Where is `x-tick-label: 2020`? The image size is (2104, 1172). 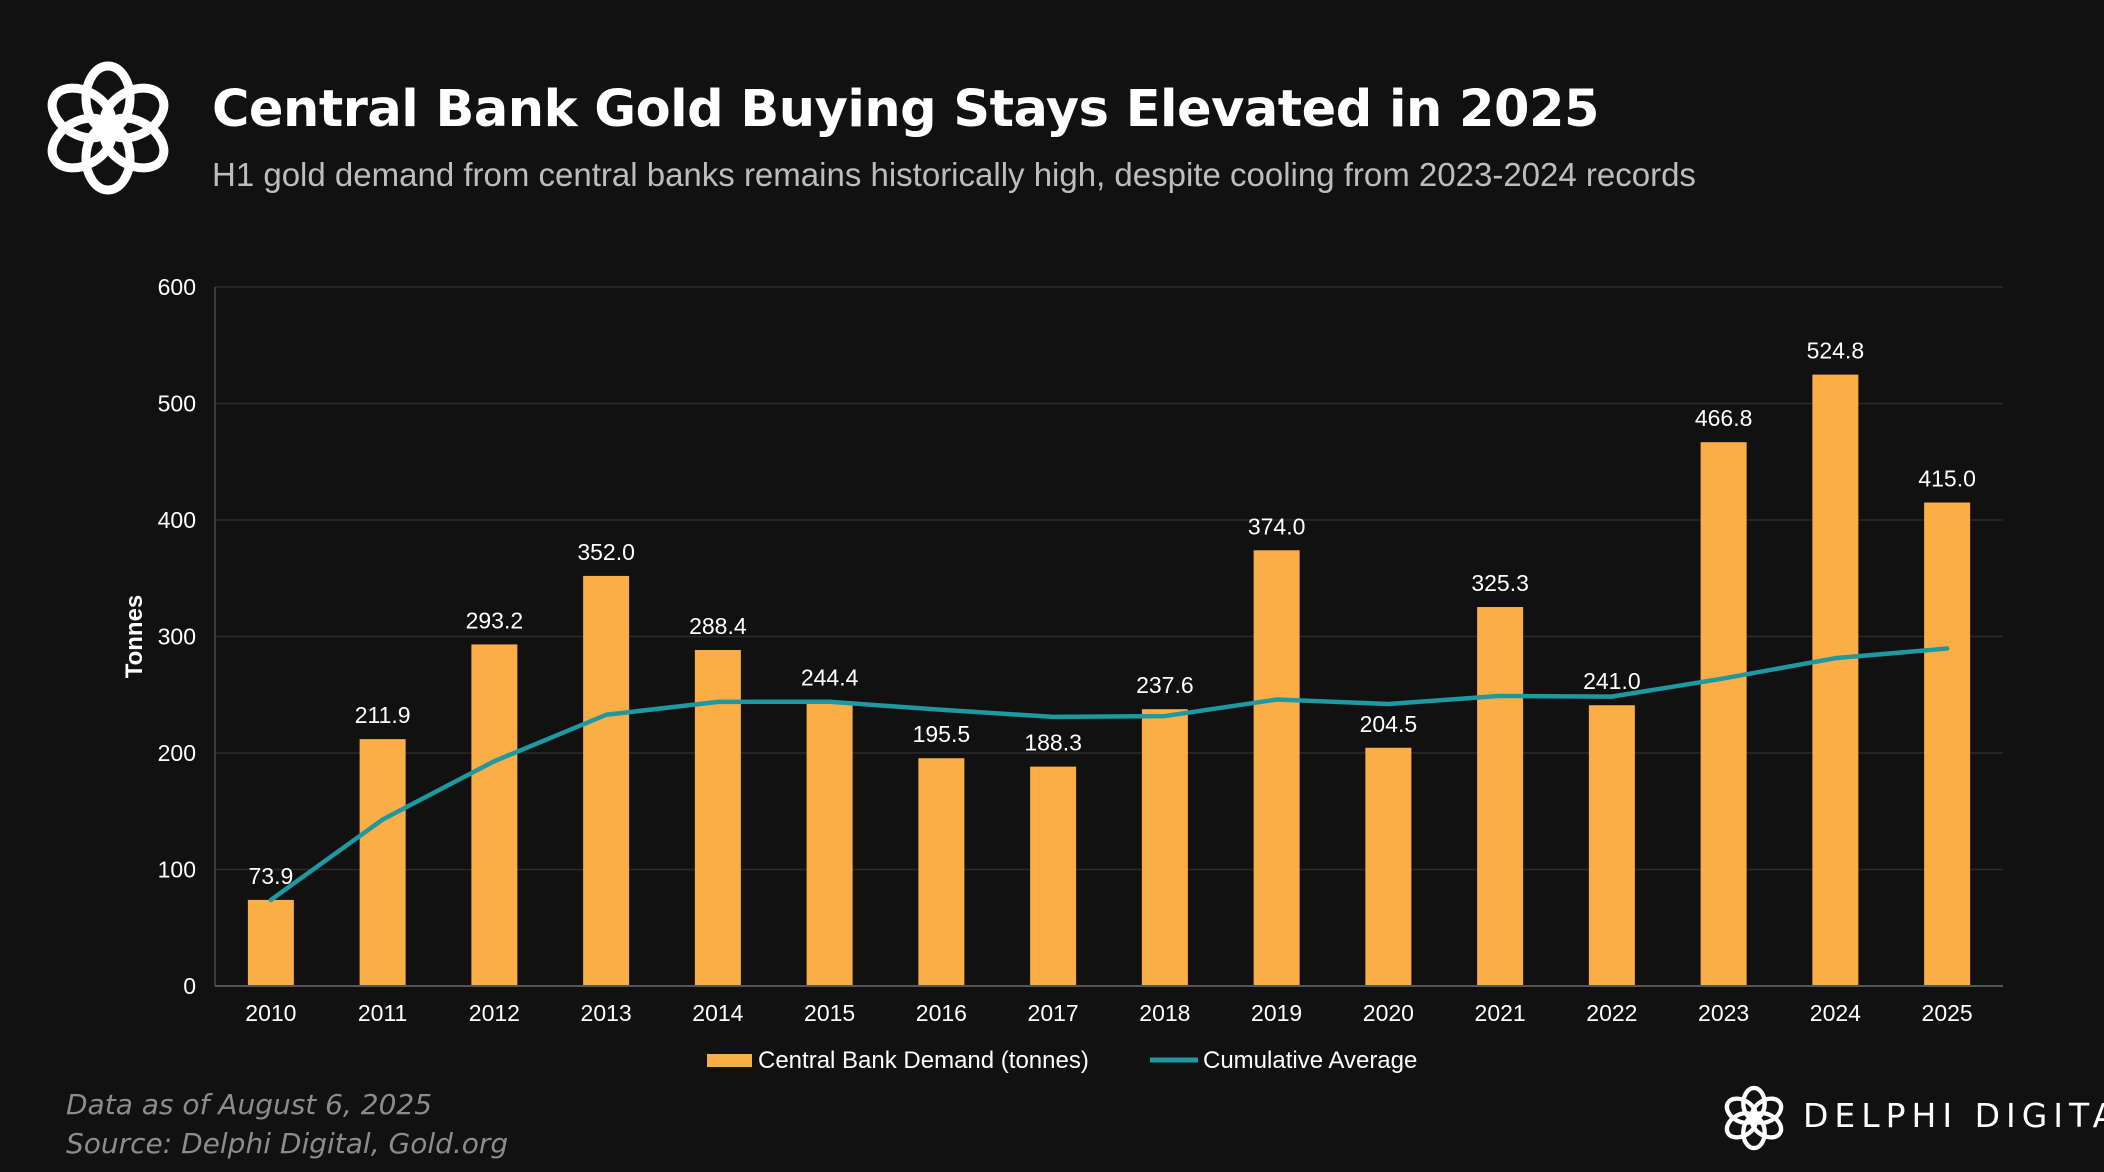
x-tick-label: 2020 is located at coordinates (1388, 1013).